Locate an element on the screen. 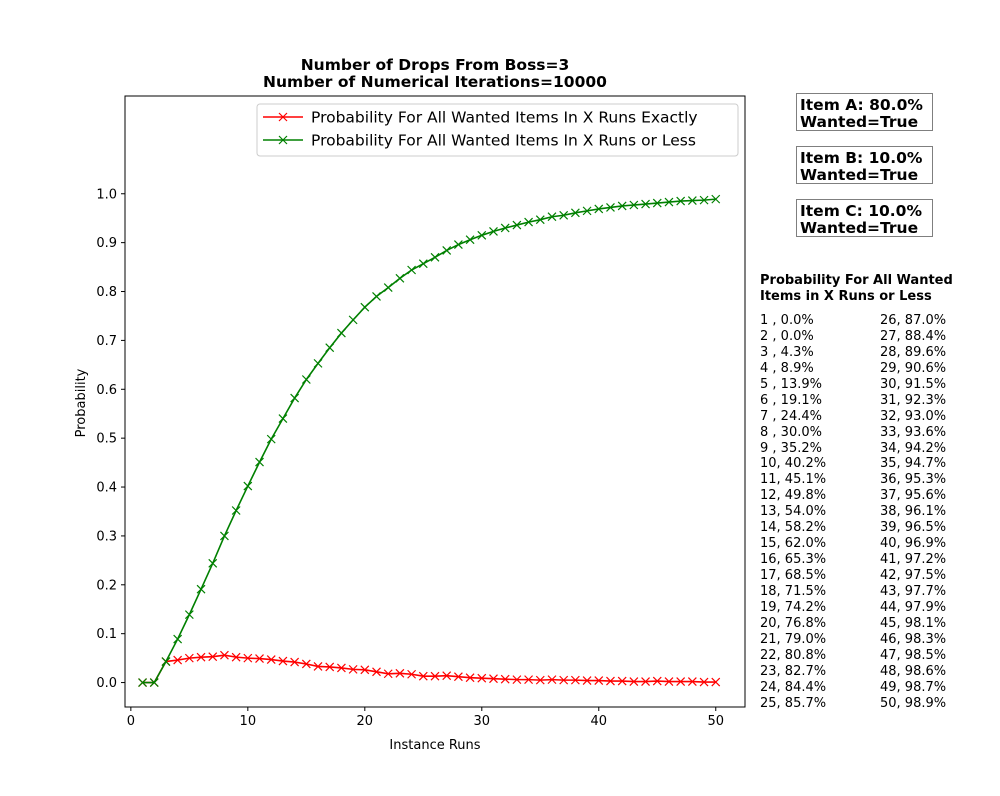 This screenshot has height=796, width=1000. y-tick-label: 0.1 is located at coordinates (106, 634).